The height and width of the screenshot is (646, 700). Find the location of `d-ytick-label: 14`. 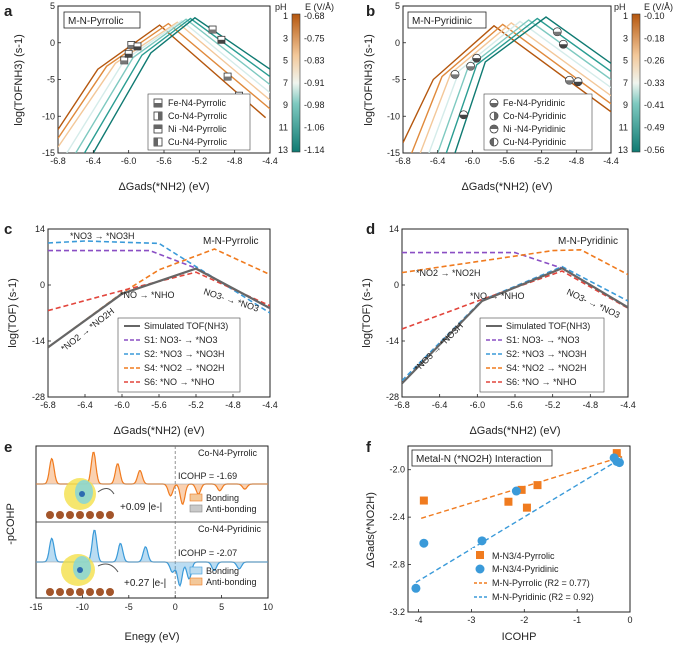

d-ytick-label: 14 is located at coordinates (394, 229).